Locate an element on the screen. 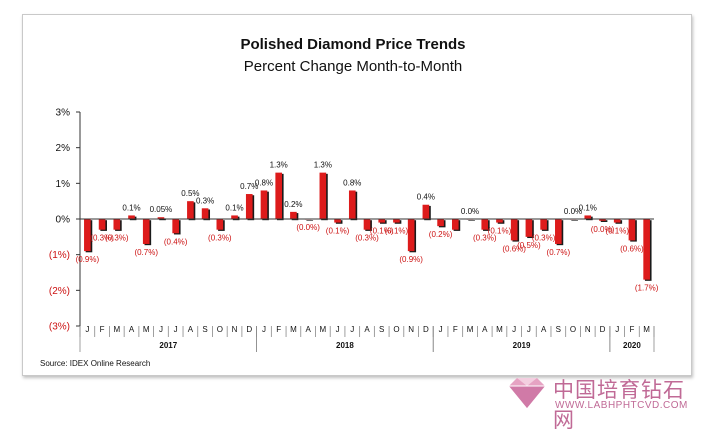 This screenshot has width=706, height=434. chart-subtitle: Percent Change Month-to-Month is located at coordinates (353, 66).